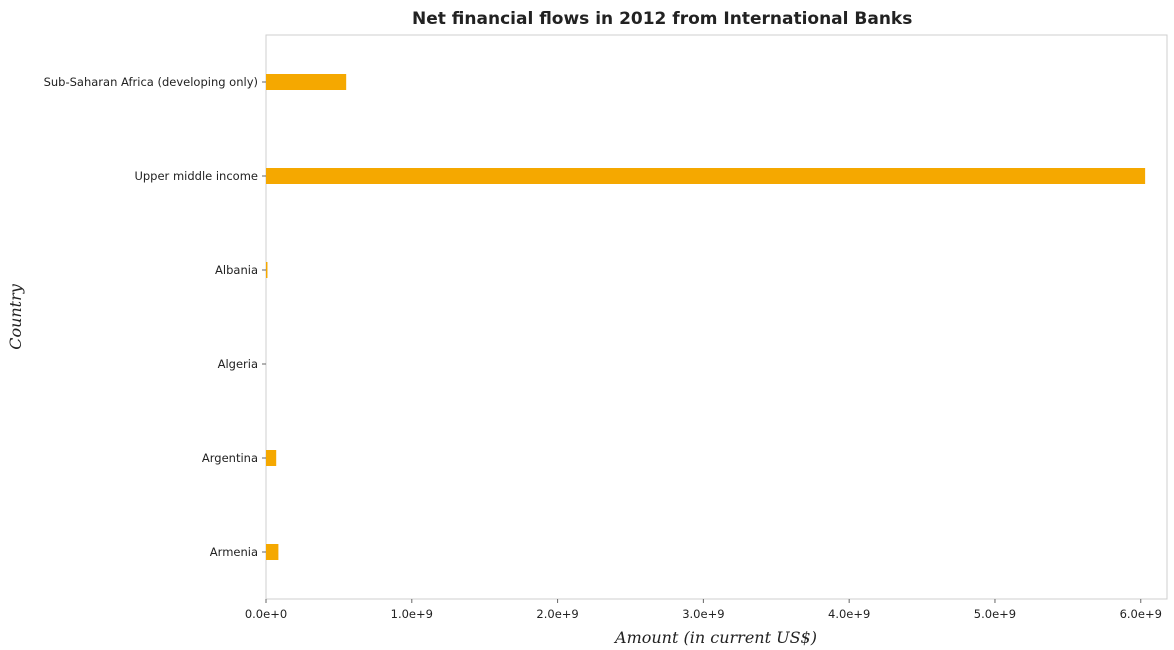  Describe the element at coordinates (849, 614) in the screenshot. I see `x-tick-label: 4.0e+9` at that location.